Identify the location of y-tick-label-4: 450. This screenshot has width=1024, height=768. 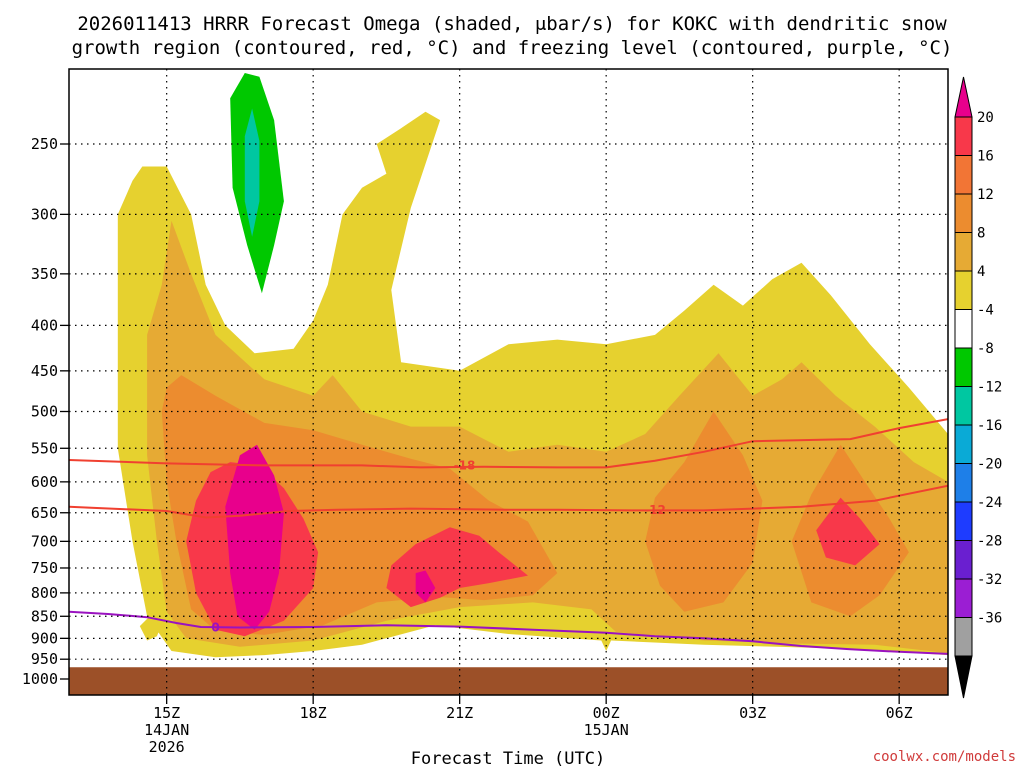
(44, 371).